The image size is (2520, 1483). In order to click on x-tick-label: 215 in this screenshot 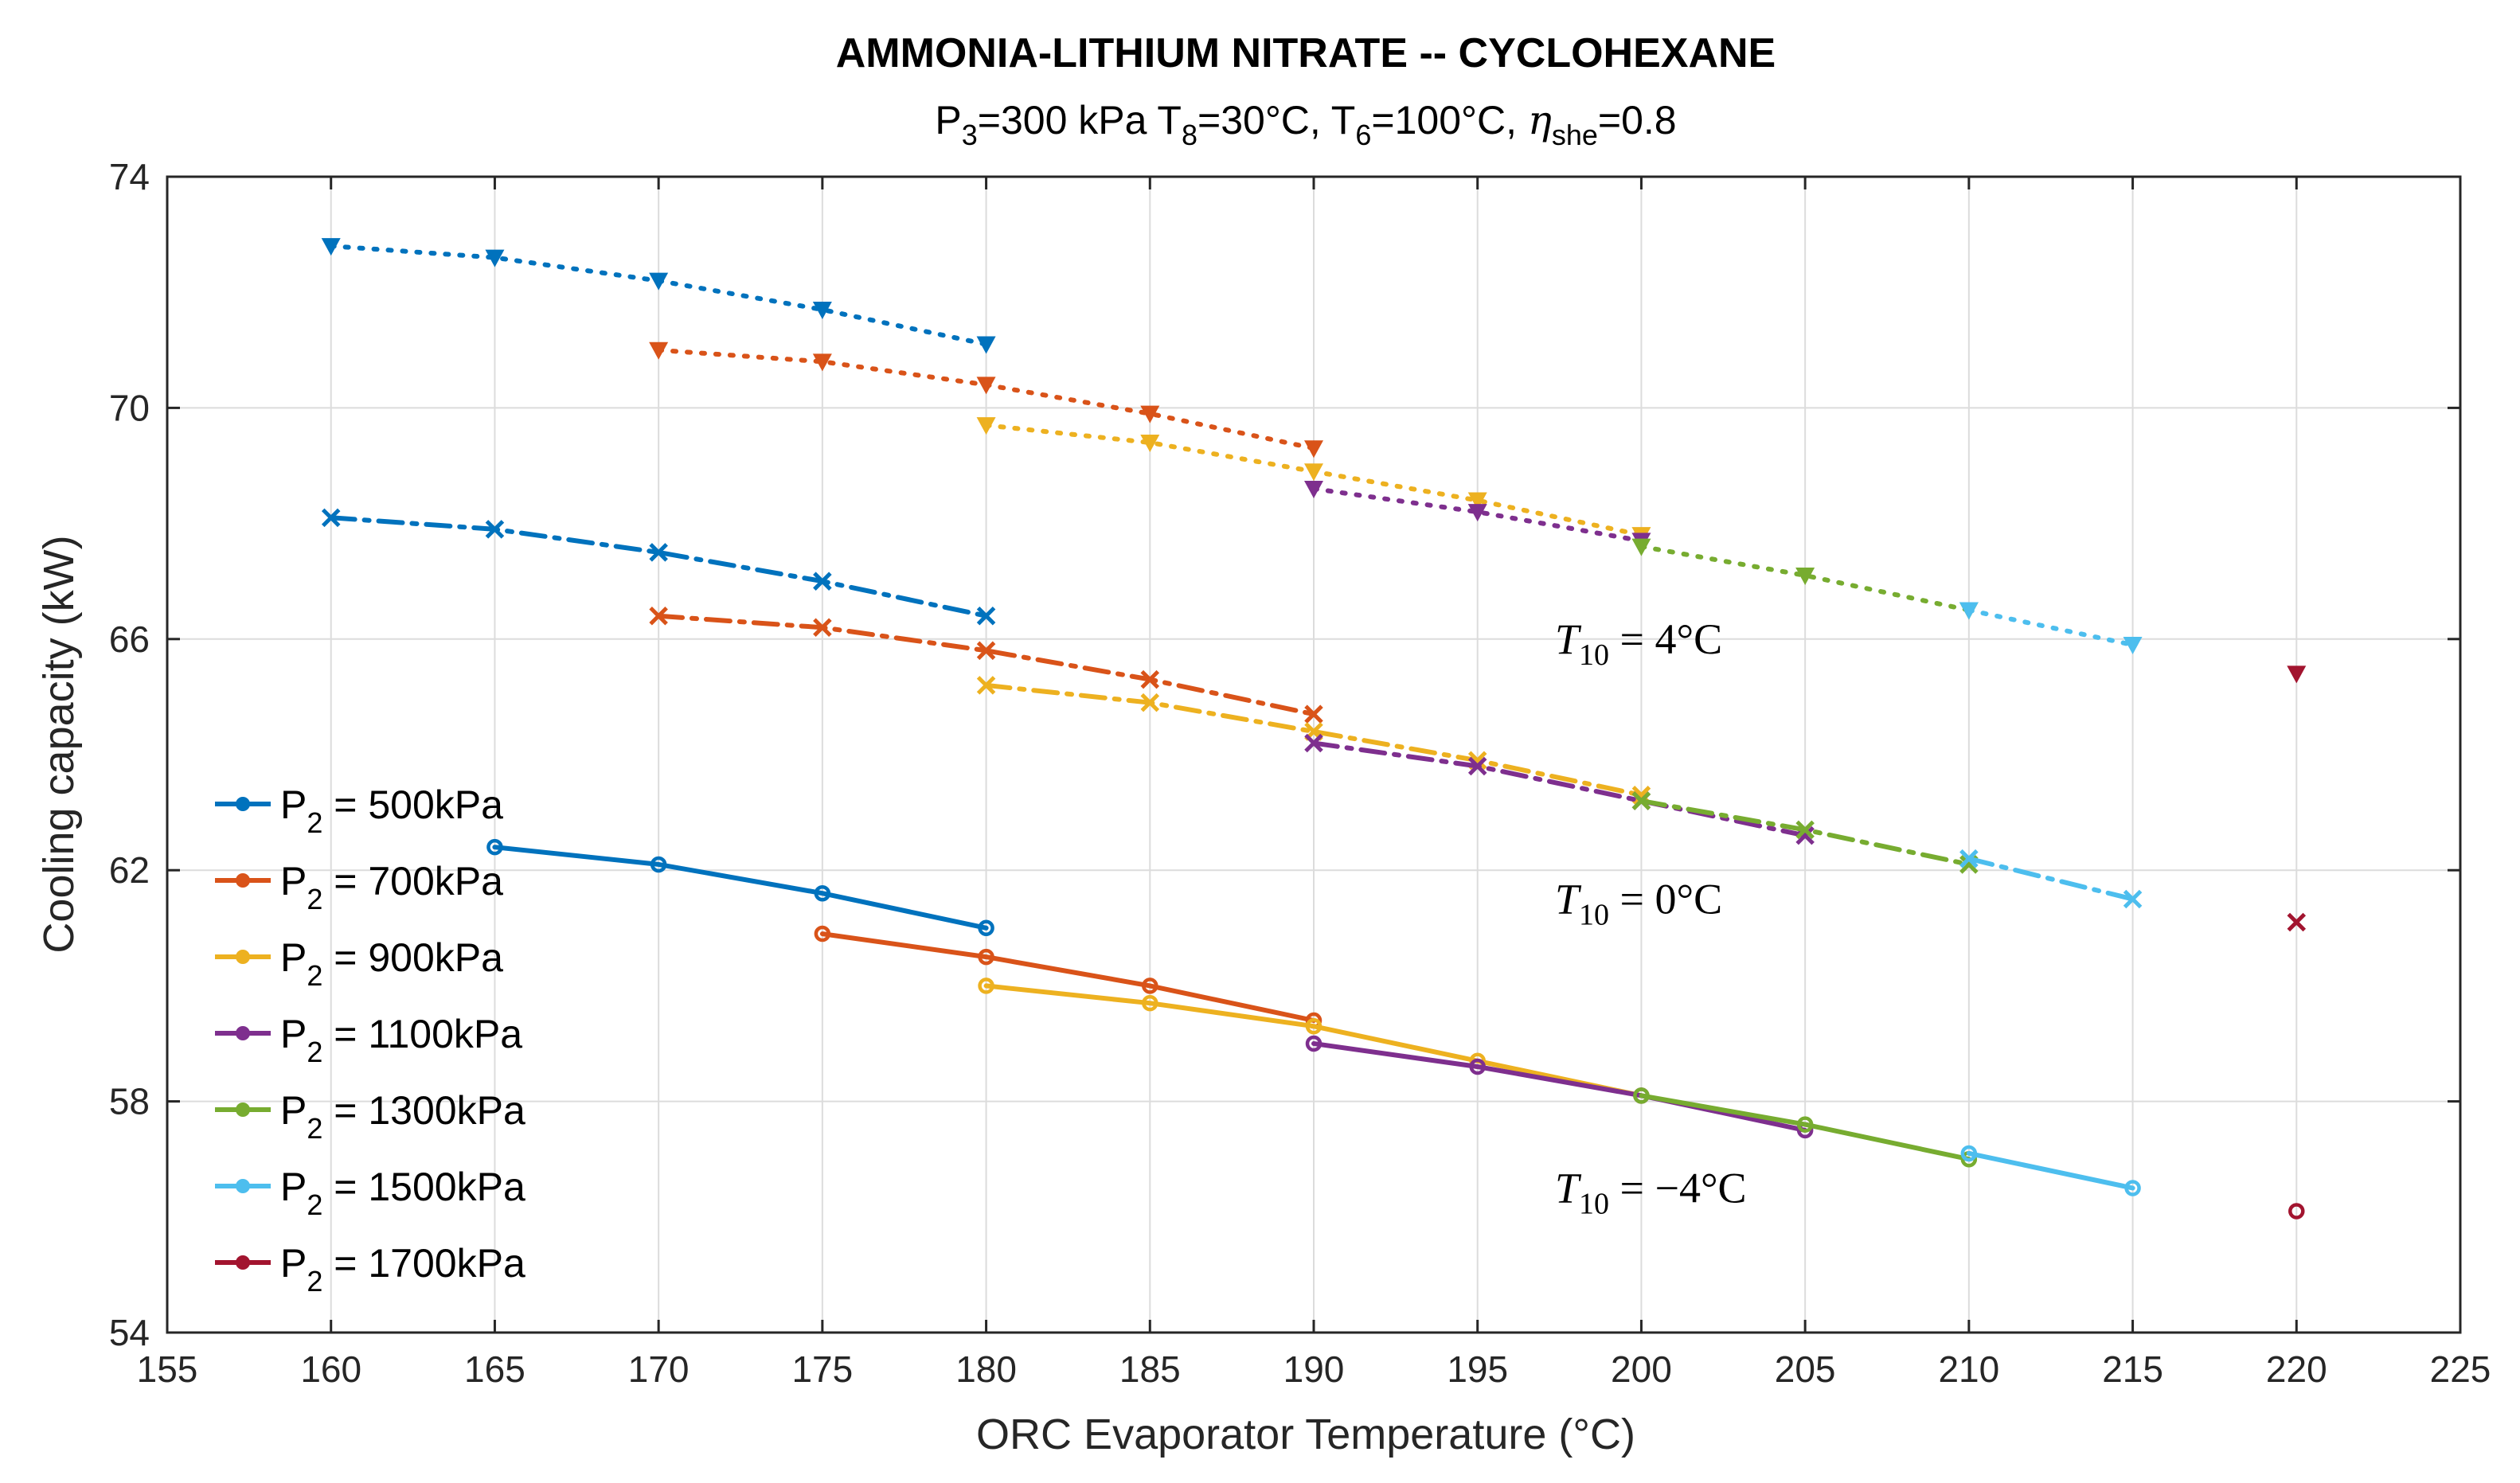, I will do `click(2132, 1369)`.